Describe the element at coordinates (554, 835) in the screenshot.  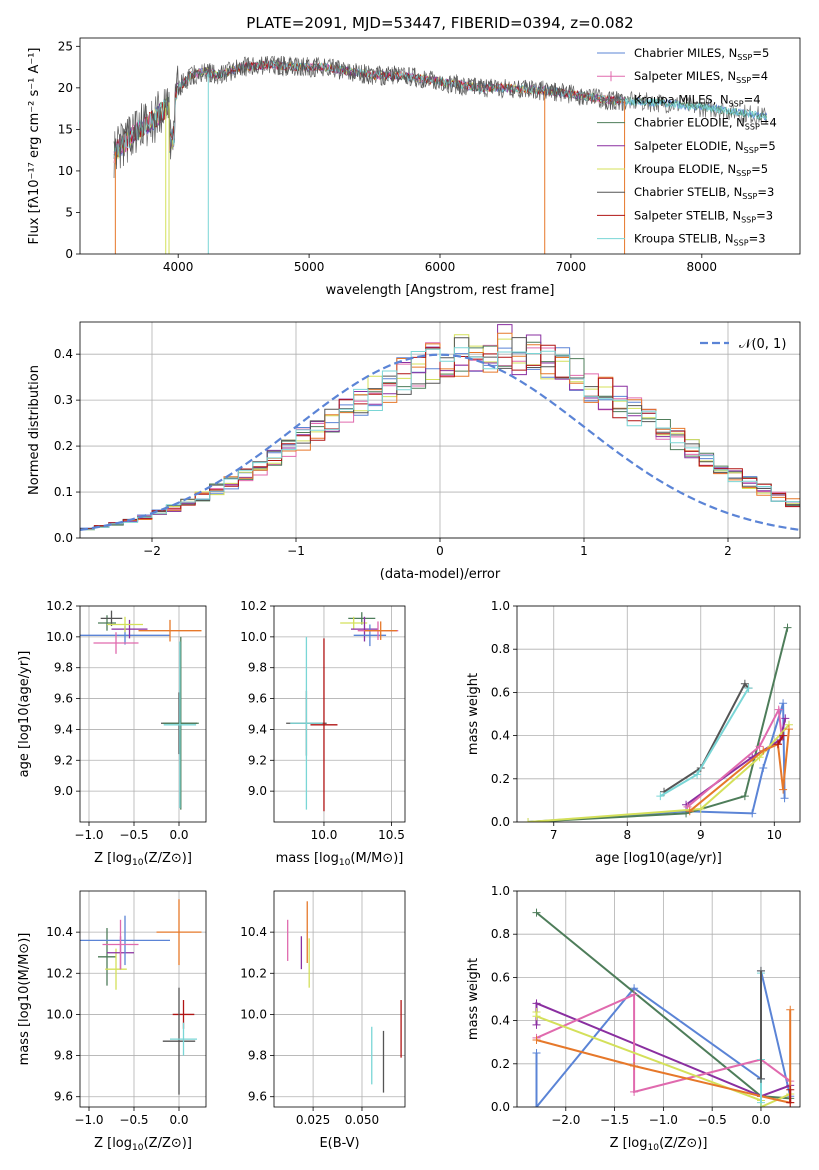
I see `x-tick-label: 7` at that location.